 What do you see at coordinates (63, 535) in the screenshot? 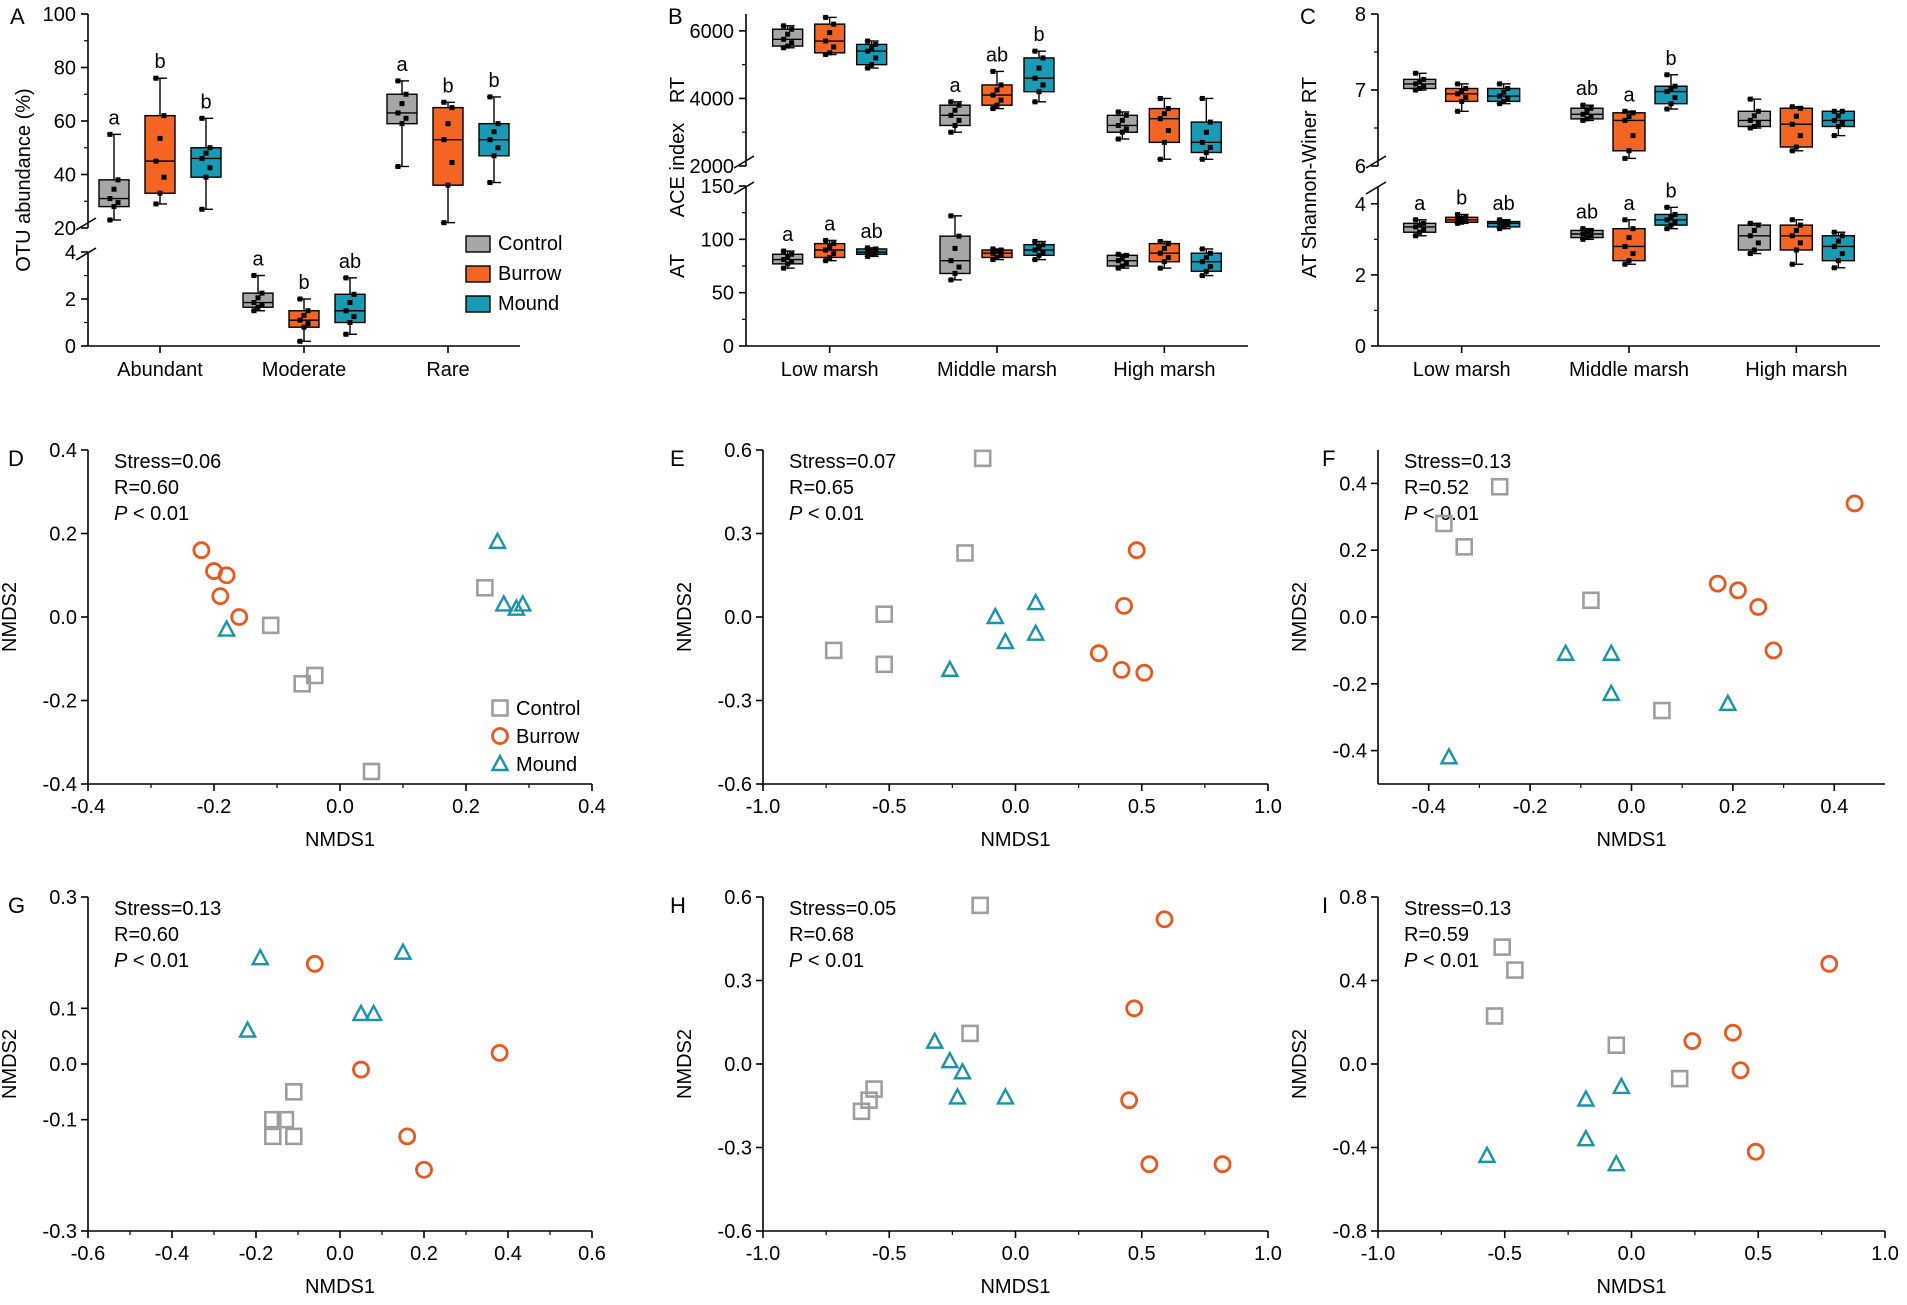
I see `y-tick-label: 0.2` at bounding box center [63, 535].